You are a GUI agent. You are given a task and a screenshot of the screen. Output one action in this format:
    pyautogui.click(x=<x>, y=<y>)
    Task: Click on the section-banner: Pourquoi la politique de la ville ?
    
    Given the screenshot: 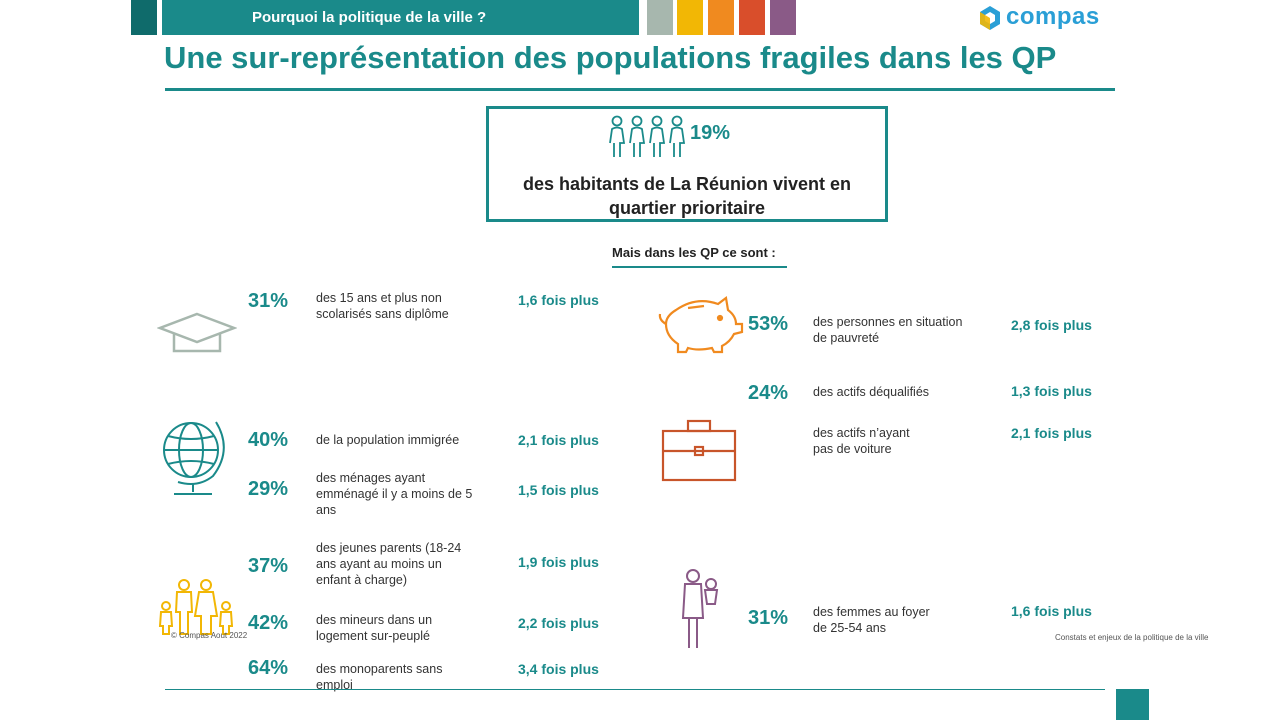 What is the action you would take?
    pyautogui.click(x=400, y=17)
    